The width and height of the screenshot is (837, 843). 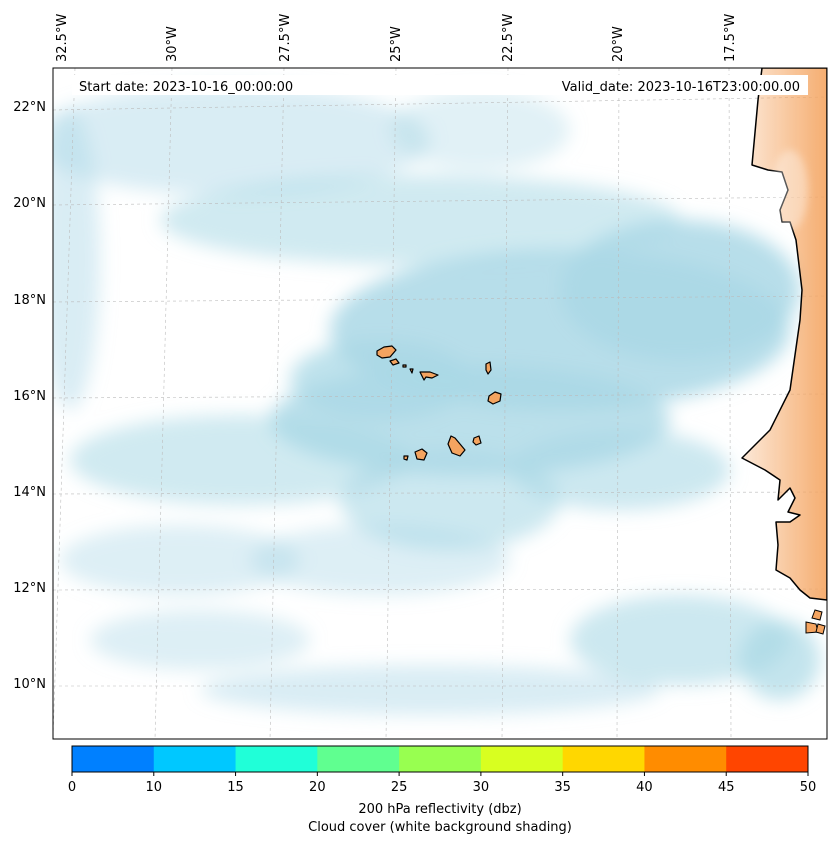 What do you see at coordinates (317, 787) in the screenshot?
I see `colorbar-tick-label: 20` at bounding box center [317, 787].